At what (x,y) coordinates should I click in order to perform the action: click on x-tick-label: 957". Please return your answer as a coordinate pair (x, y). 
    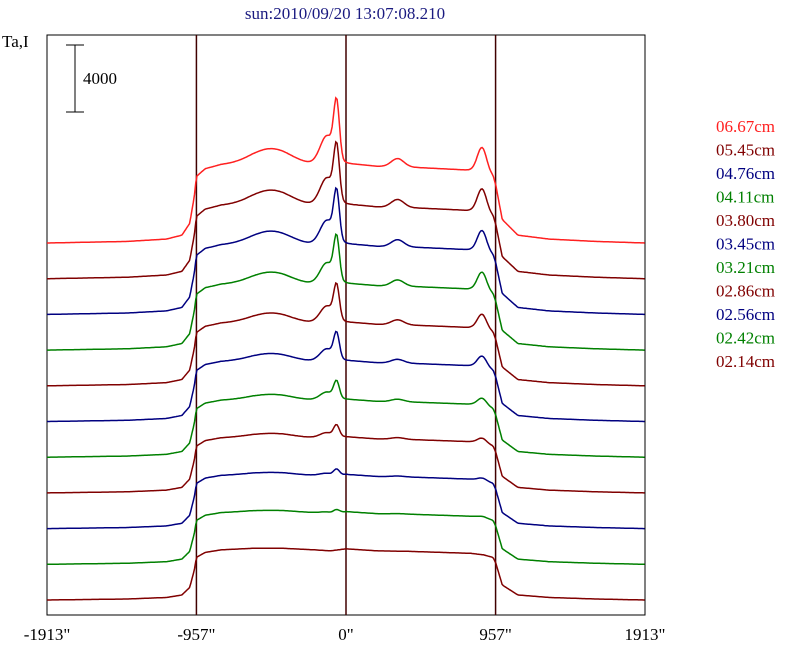
    Looking at the image, I should click on (495, 634).